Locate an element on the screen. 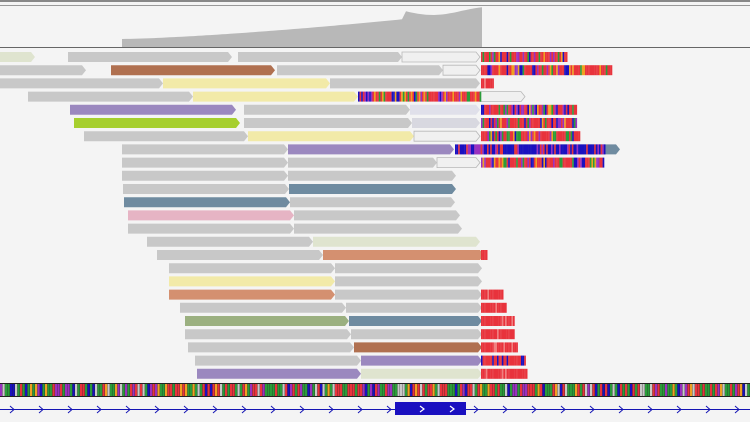 The height and width of the screenshot is (422, 750). gene-track is located at coordinates (375, 408).